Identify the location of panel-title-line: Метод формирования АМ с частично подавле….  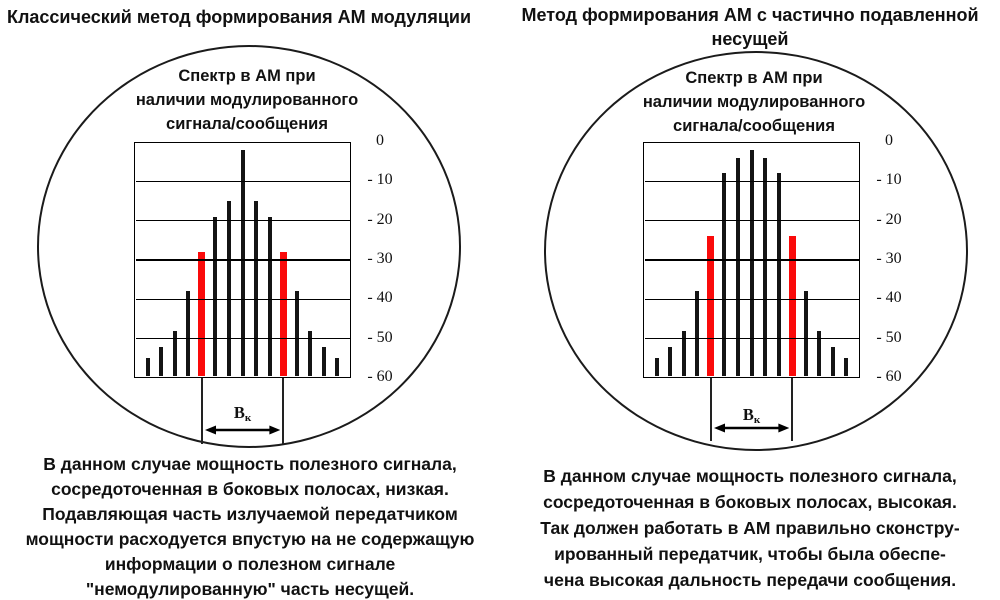
(750, 15).